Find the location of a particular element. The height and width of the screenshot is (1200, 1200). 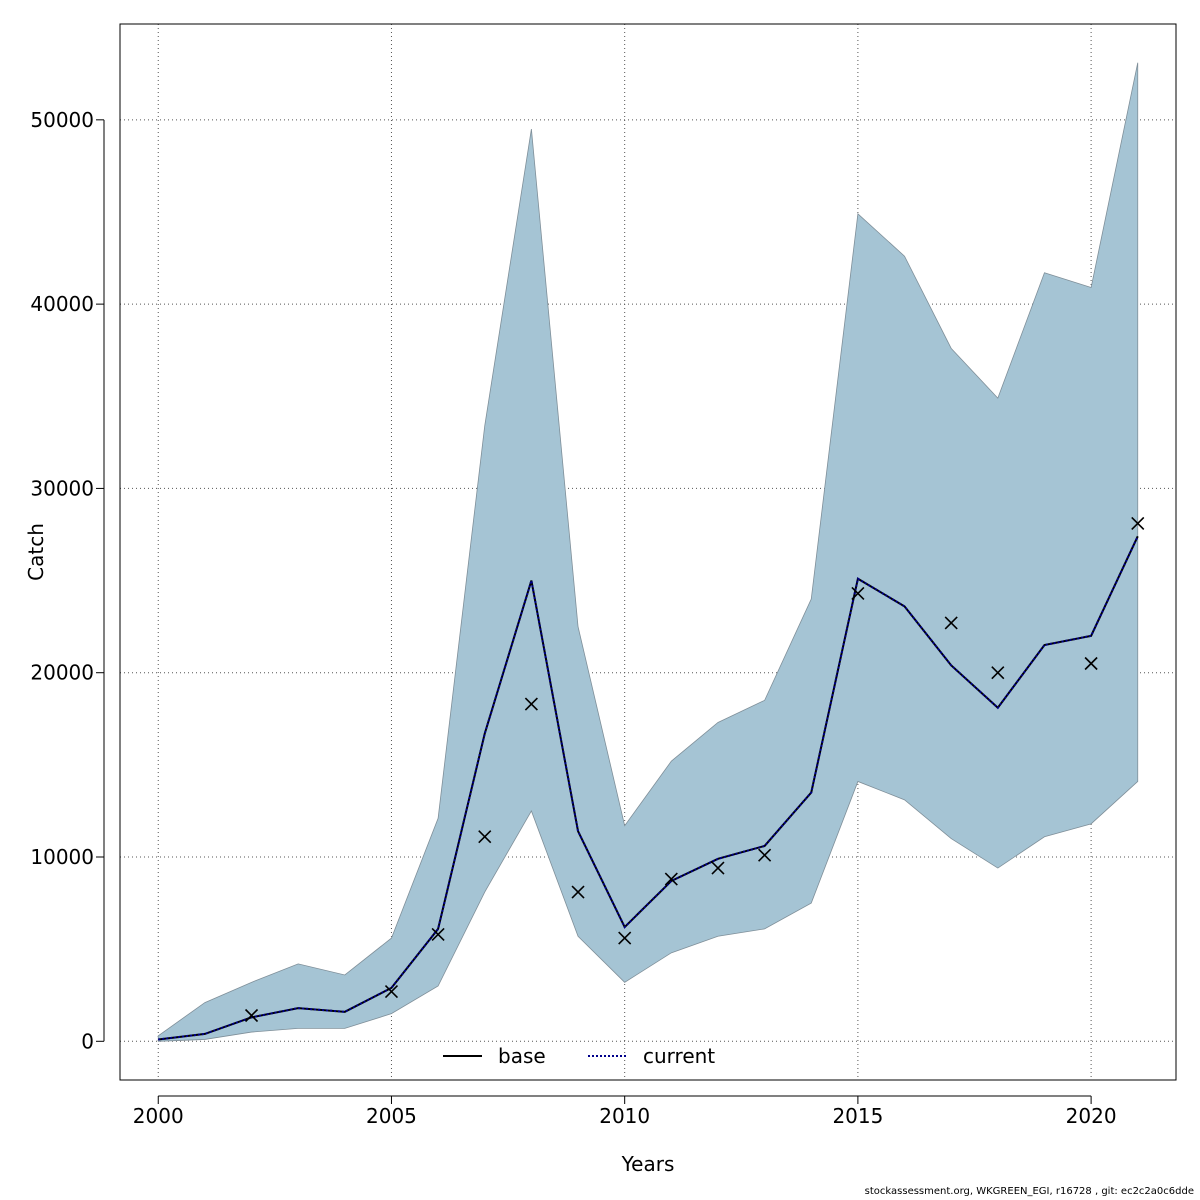

y-axis: 0 10000 20000 30000 40000 50000 is located at coordinates (67, 580).